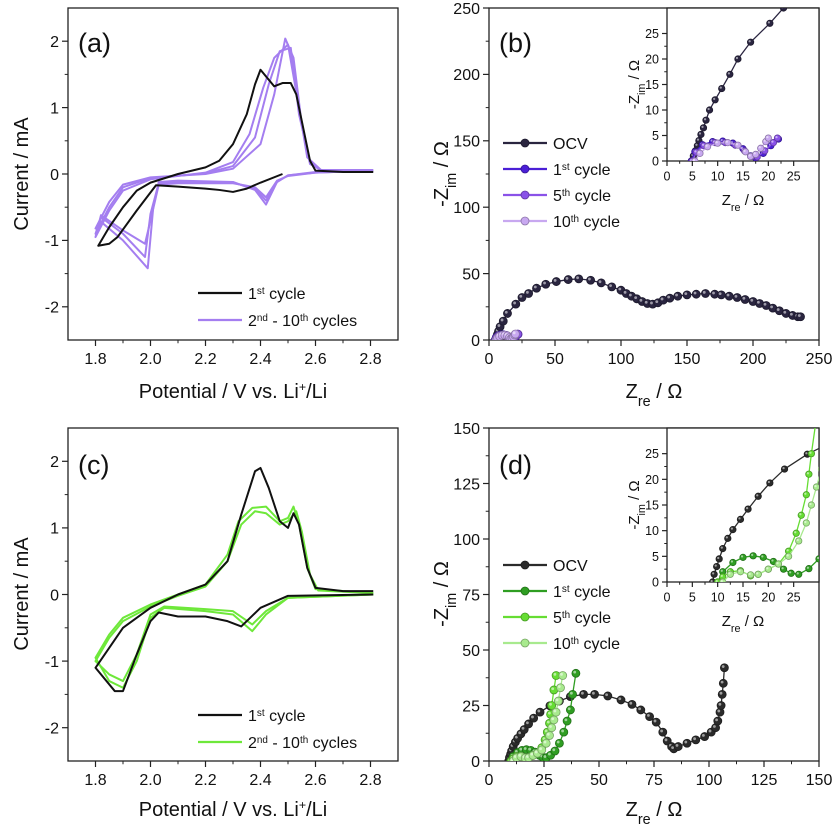 The height and width of the screenshot is (829, 836). What do you see at coordinates (590, 196) in the screenshot?
I see `legend-label-part: cycle` at bounding box center [590, 196].